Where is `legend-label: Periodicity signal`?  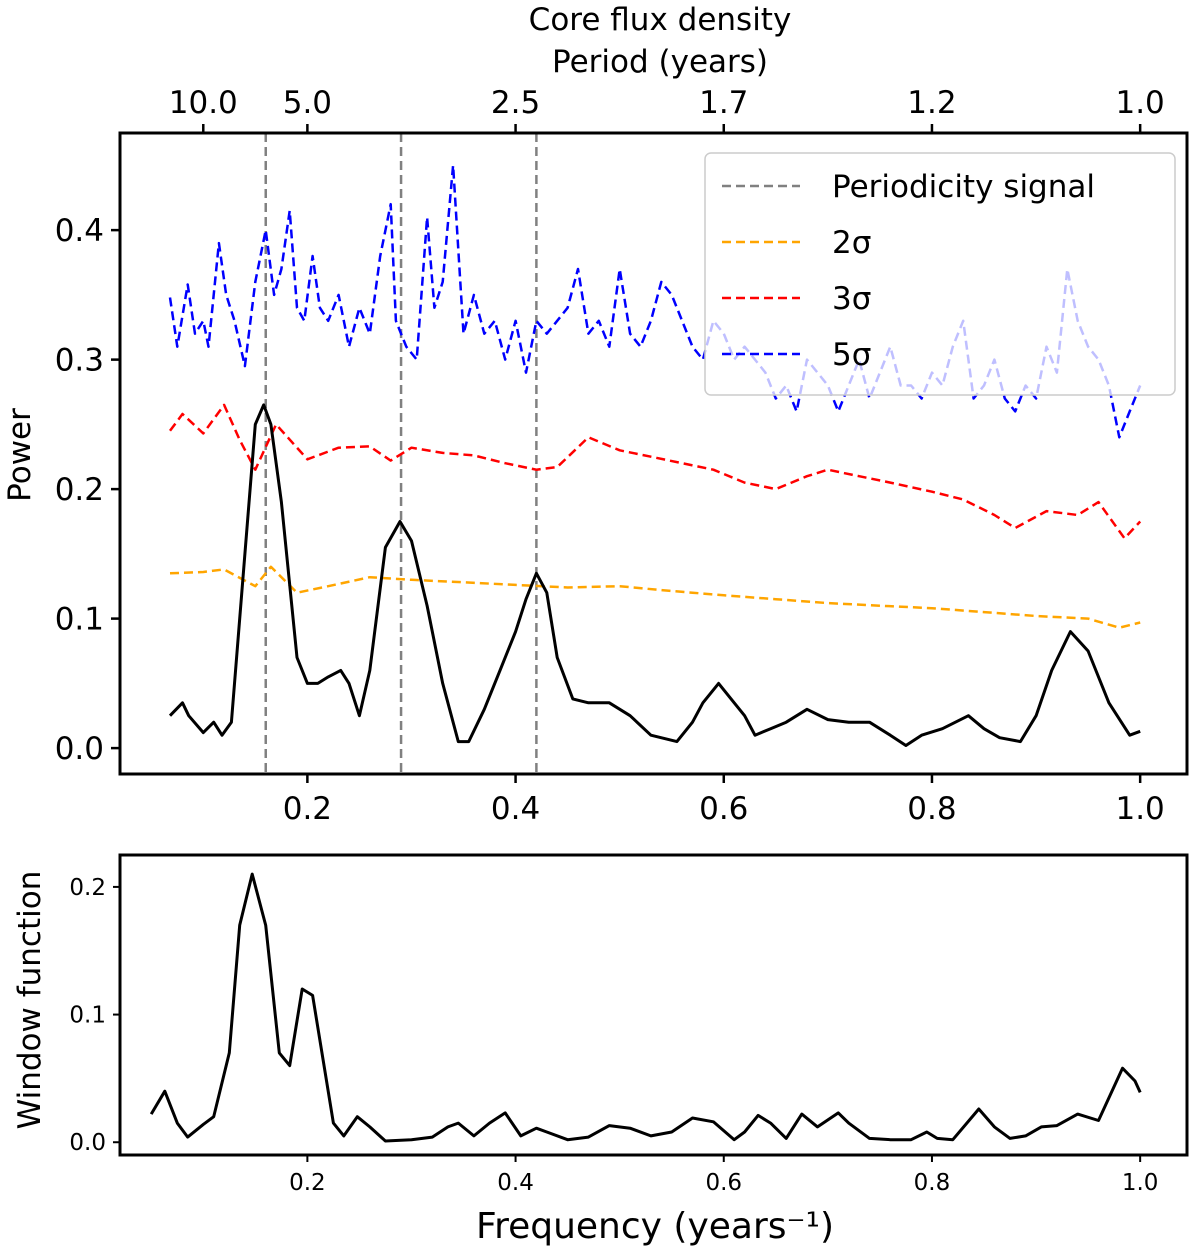 legend-label: Periodicity signal is located at coordinates (963, 187).